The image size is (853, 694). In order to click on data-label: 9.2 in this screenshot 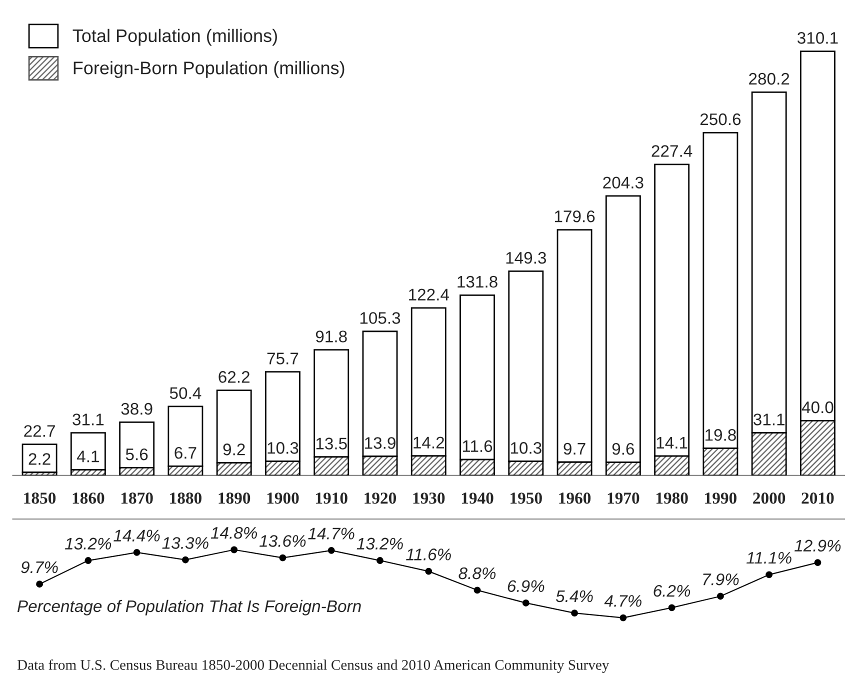, I will do `click(234, 450)`.